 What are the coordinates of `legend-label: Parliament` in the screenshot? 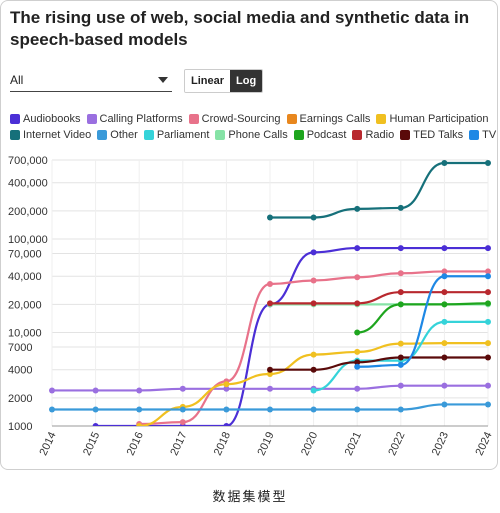 It's located at (183, 134).